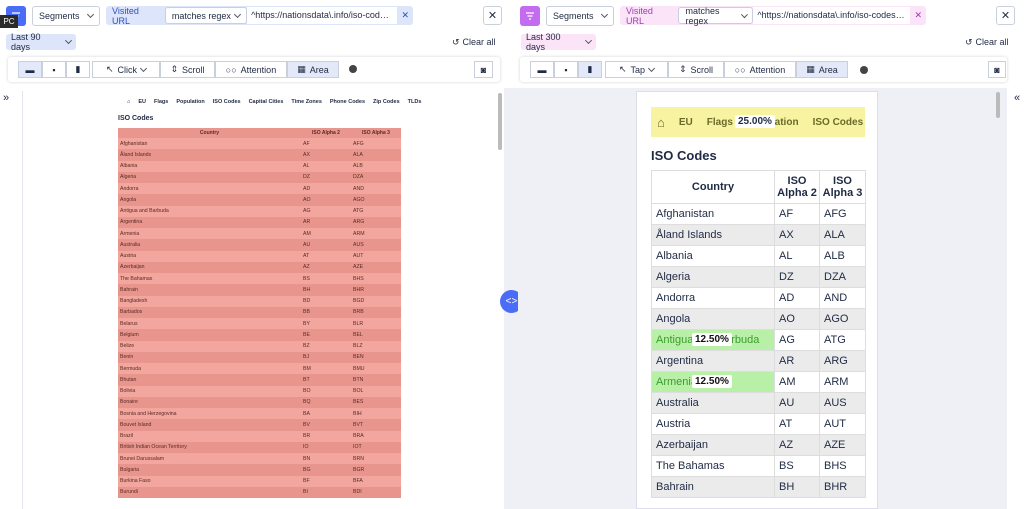  What do you see at coordinates (1017, 98) in the screenshot?
I see `right-expand: «` at bounding box center [1017, 98].